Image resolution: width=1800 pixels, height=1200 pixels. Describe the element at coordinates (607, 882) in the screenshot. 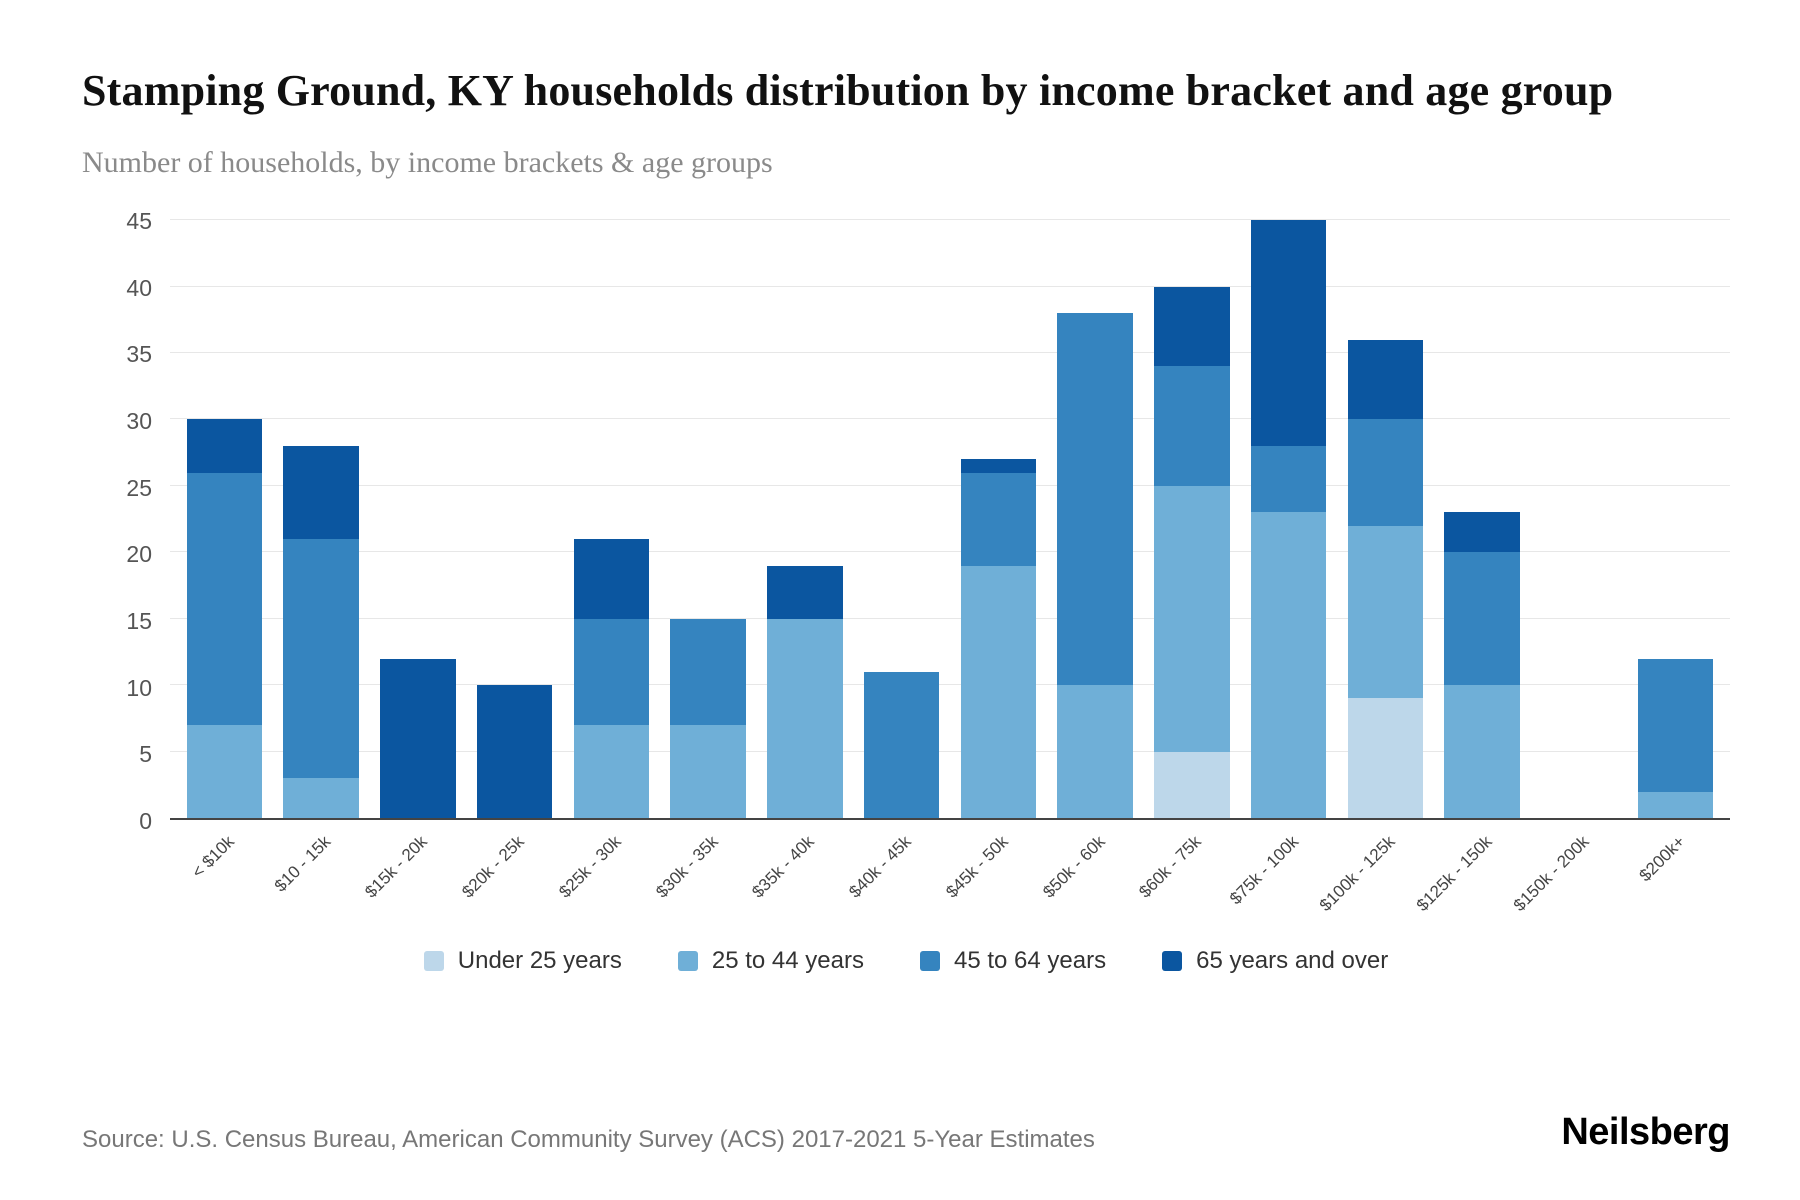

I see `x-label-slot: $25k - 30k` at that location.